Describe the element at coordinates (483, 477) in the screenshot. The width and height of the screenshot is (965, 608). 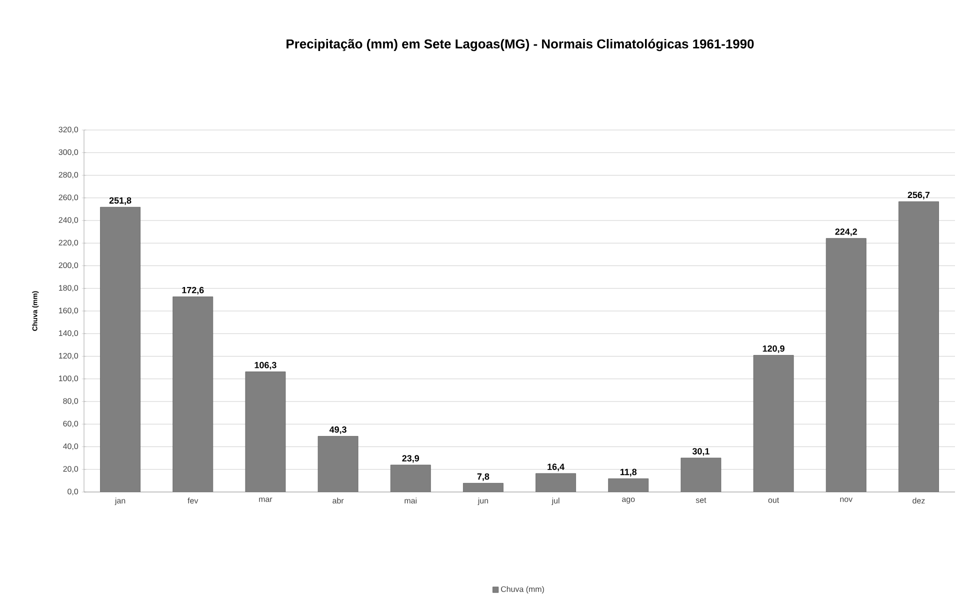
I see `data-label: 7,8` at that location.